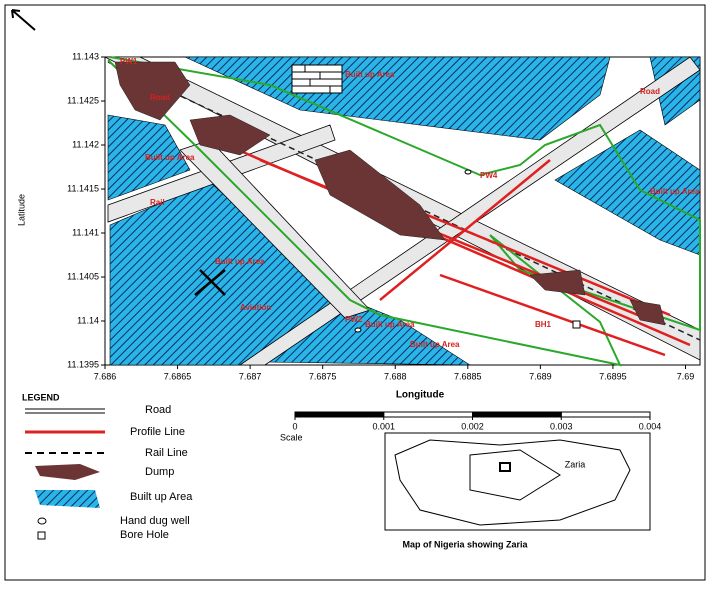  Describe the element at coordinates (294, 426) in the screenshot. I see `scale-tick-label: 0` at that location.